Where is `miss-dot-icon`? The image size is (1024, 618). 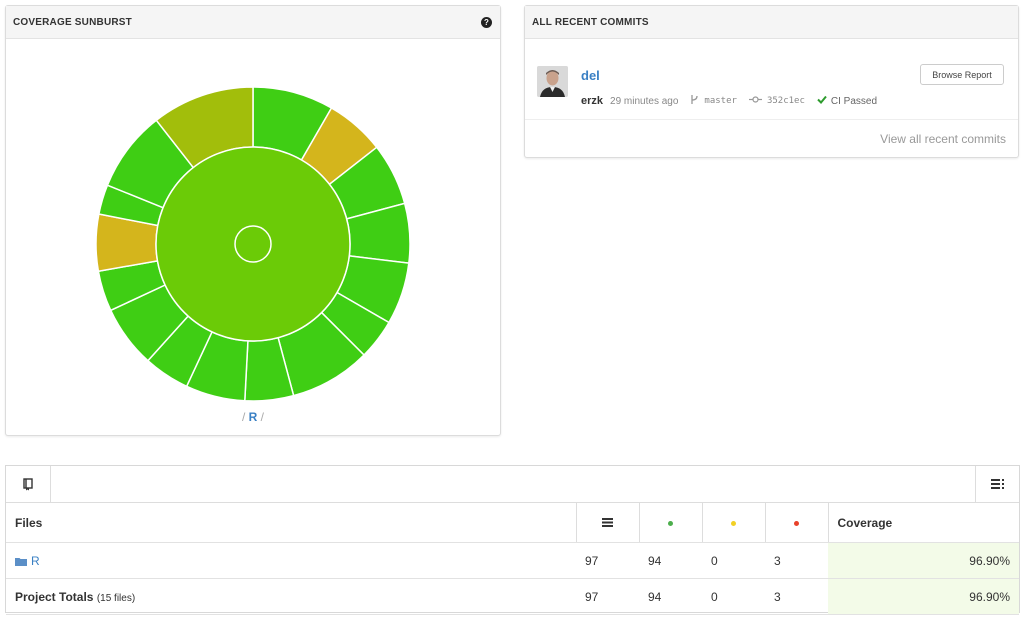
miss-dot-icon is located at coordinates (796, 523).